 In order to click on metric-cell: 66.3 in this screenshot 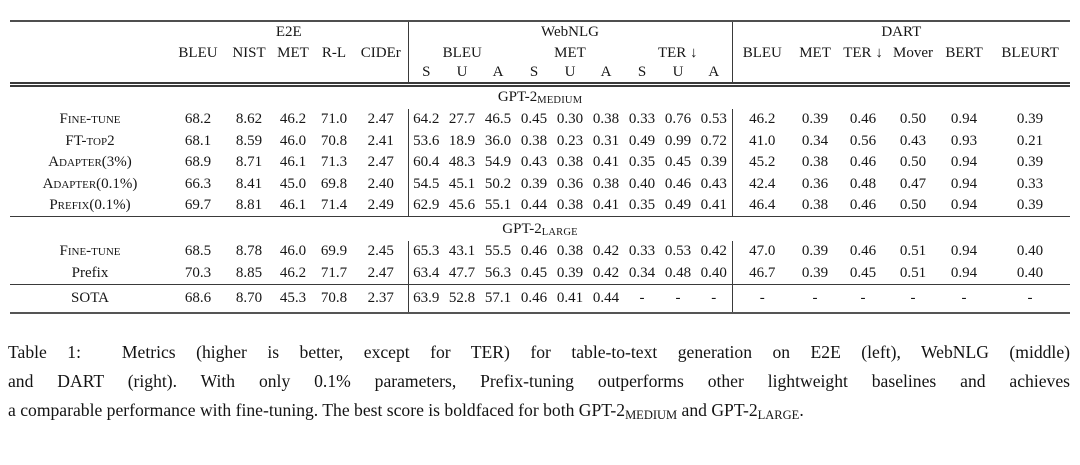, I will do `click(198, 183)`.